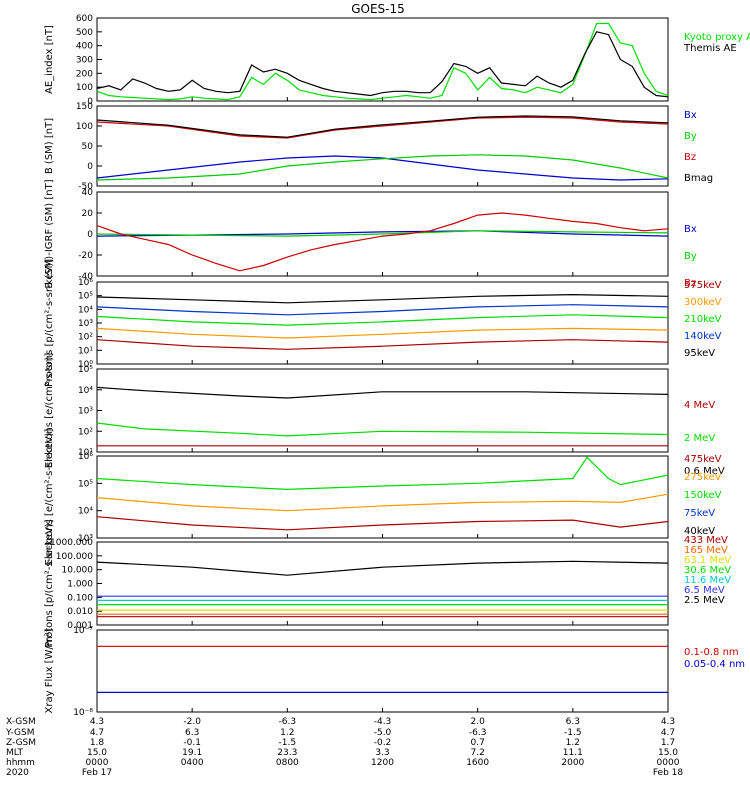  I want to click on y-tick-label: 400, so click(84, 47).